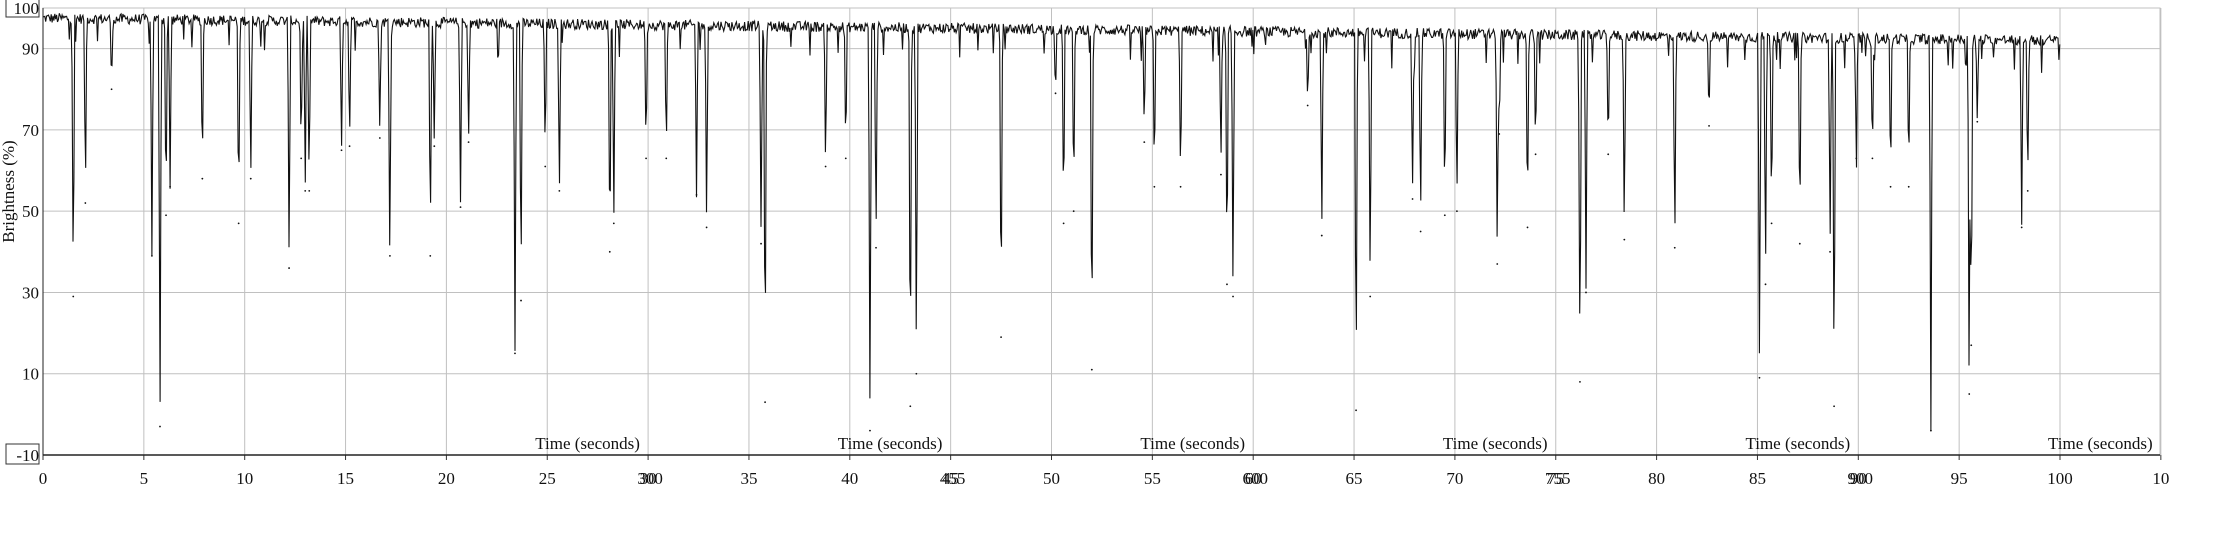  What do you see at coordinates (1152, 478) in the screenshot?
I see `x-tick-label: 55` at bounding box center [1152, 478].